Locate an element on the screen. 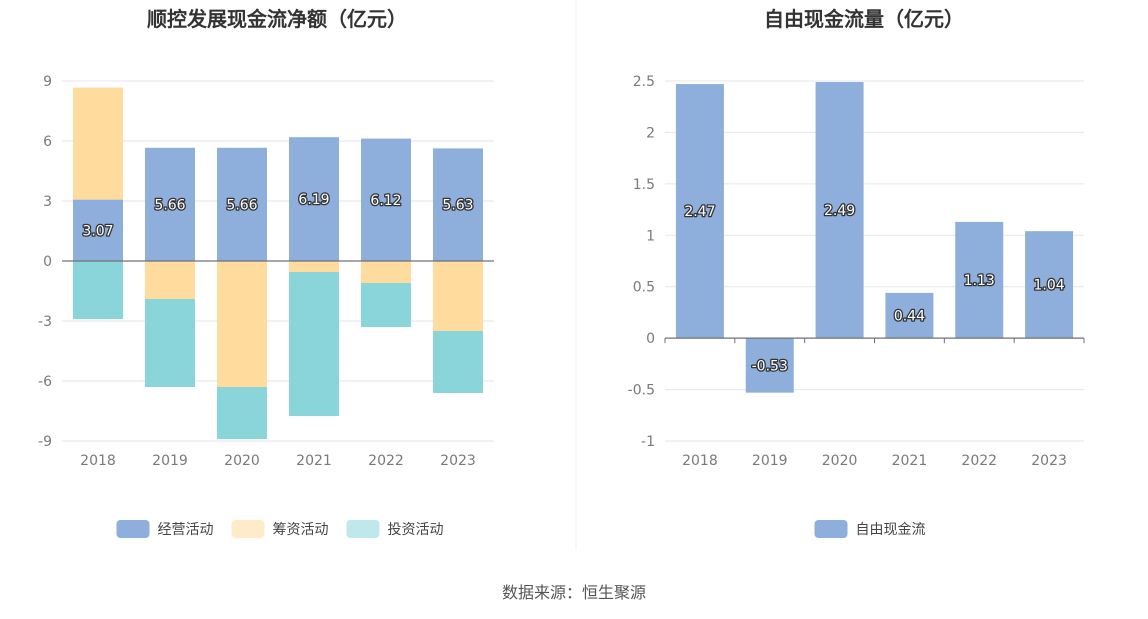 This screenshot has width=1148, height=619. data-label: 2.47 is located at coordinates (699, 212).